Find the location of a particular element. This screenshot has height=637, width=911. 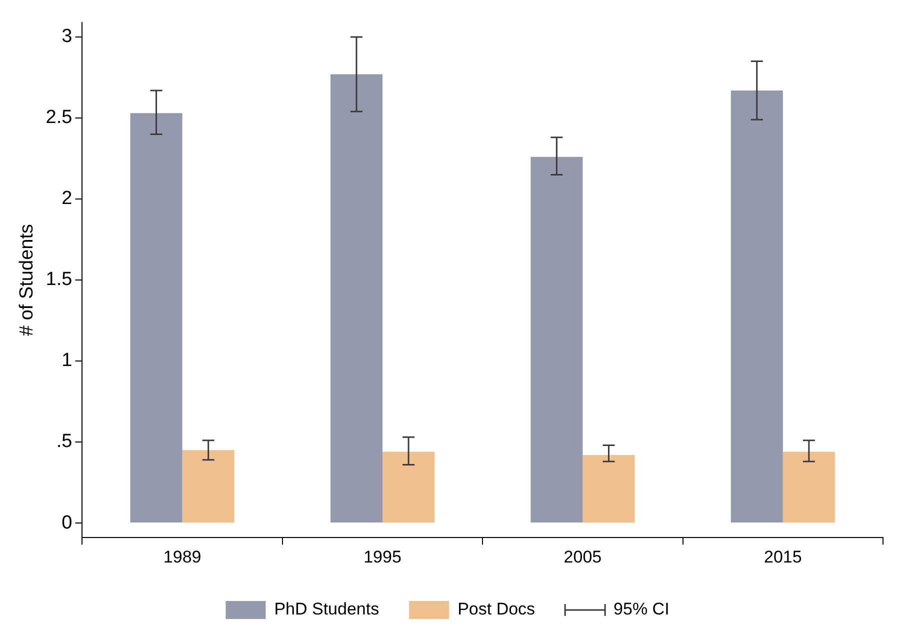

y-tick-label: 2 is located at coordinates (67, 199).